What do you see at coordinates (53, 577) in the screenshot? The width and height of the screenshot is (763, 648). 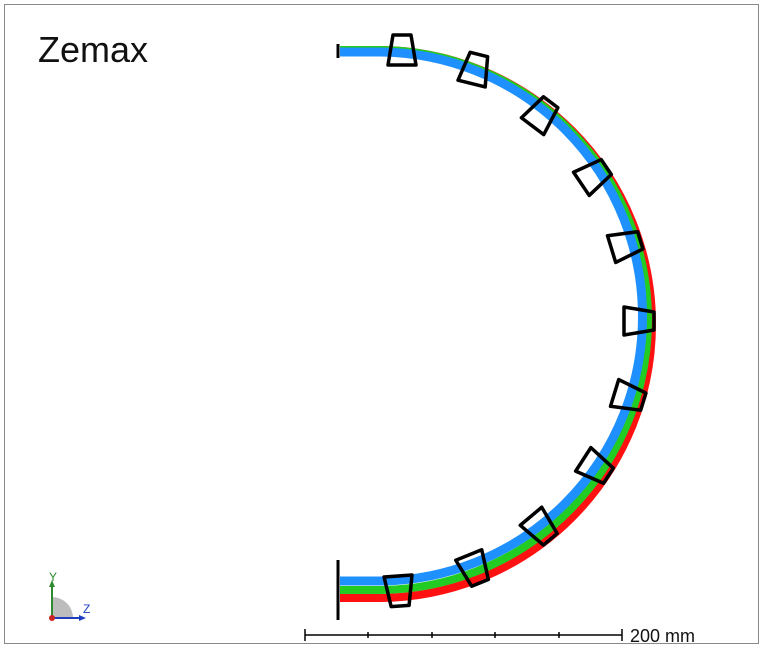 I see `y-axis-label: Y` at bounding box center [53, 577].